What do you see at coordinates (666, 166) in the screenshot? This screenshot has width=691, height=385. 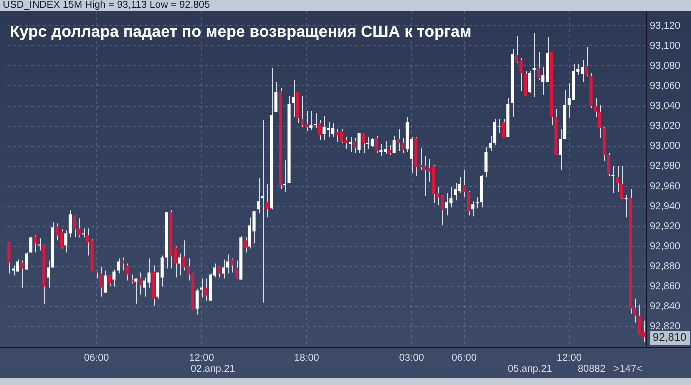 I see `y-tick-label: 92,980` at bounding box center [666, 166].